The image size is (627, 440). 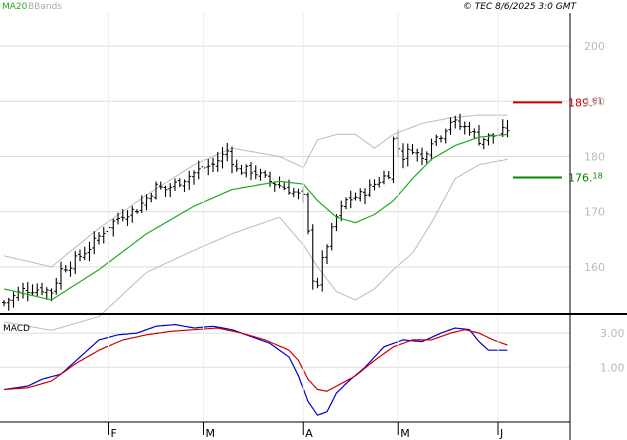 I want to click on copyright: © TEC 8/6/2025 3:0 GMT, so click(x=520, y=7).